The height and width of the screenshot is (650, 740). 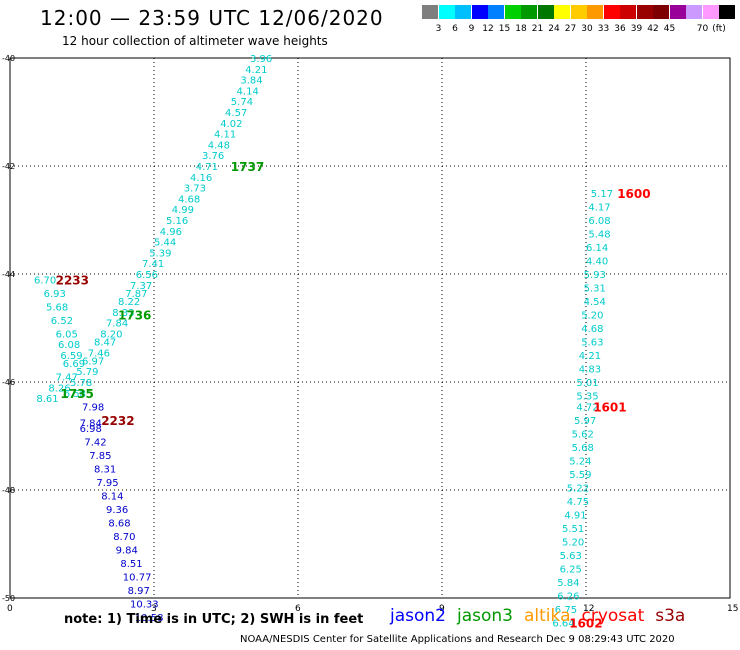 I want to click on wave-height-value: 6.70, so click(x=45, y=280).